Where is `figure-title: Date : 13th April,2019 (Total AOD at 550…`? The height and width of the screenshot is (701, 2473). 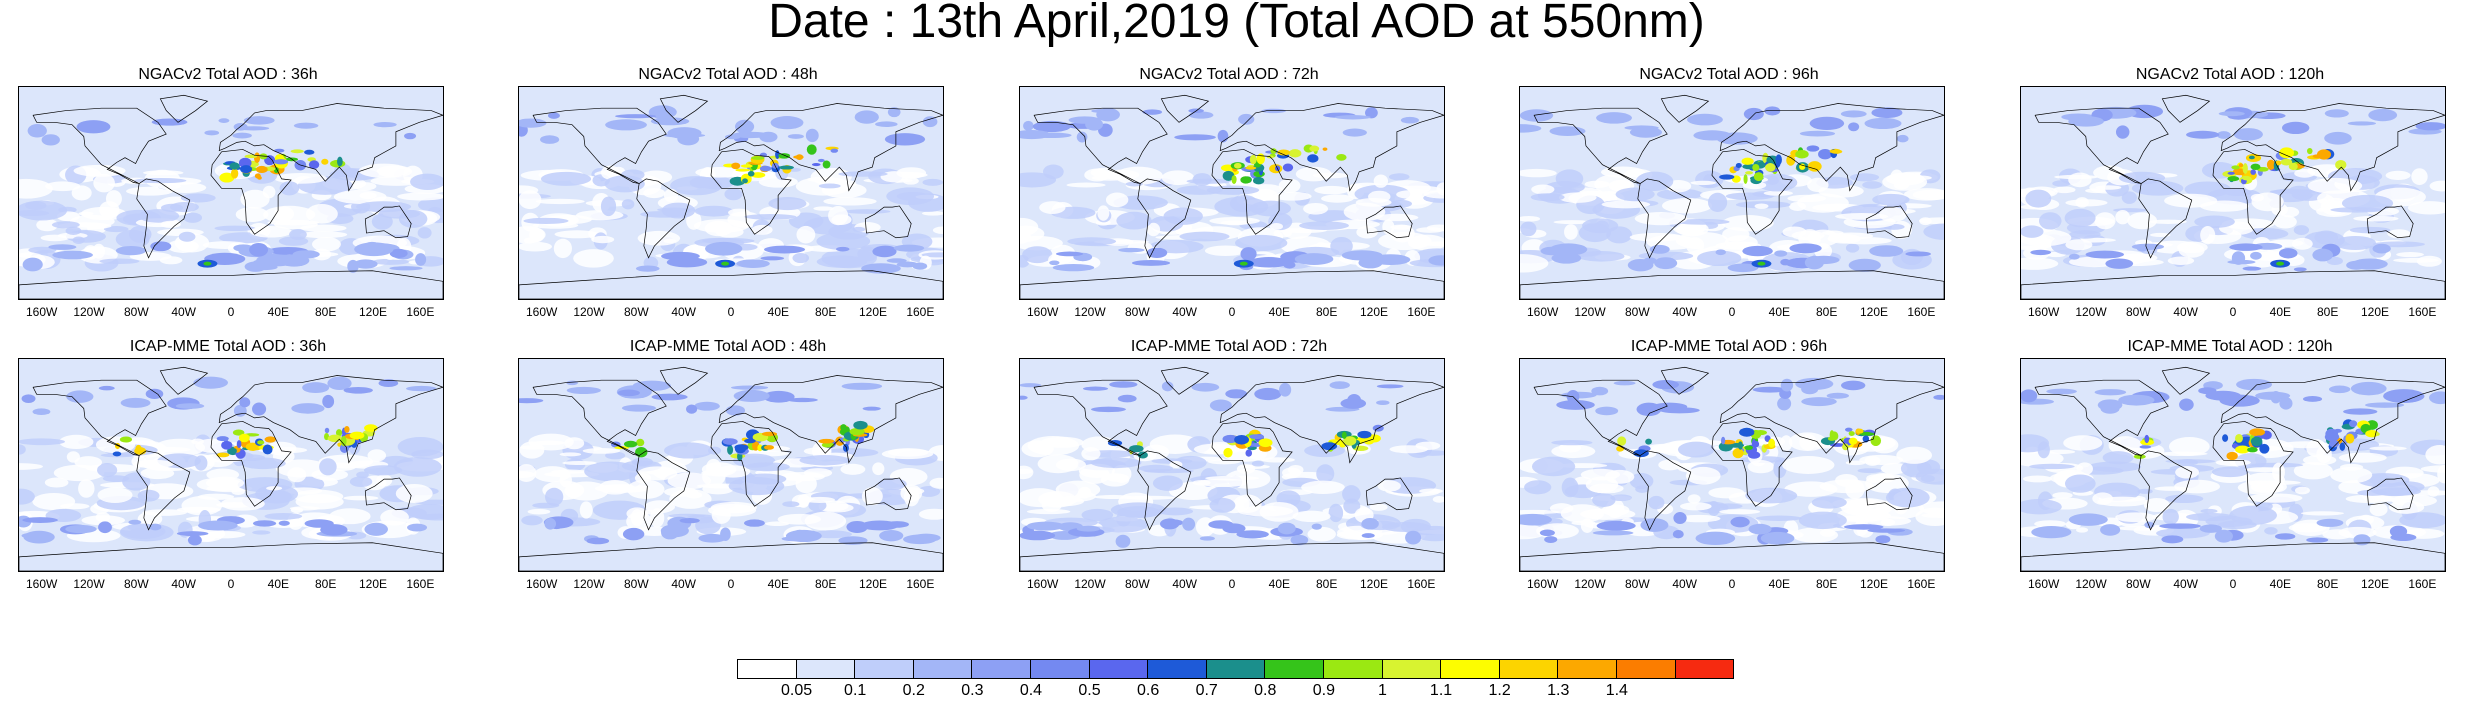
figure-title: Date : 13th April,2019 (Total AOD at 550… is located at coordinates (1236, 24).